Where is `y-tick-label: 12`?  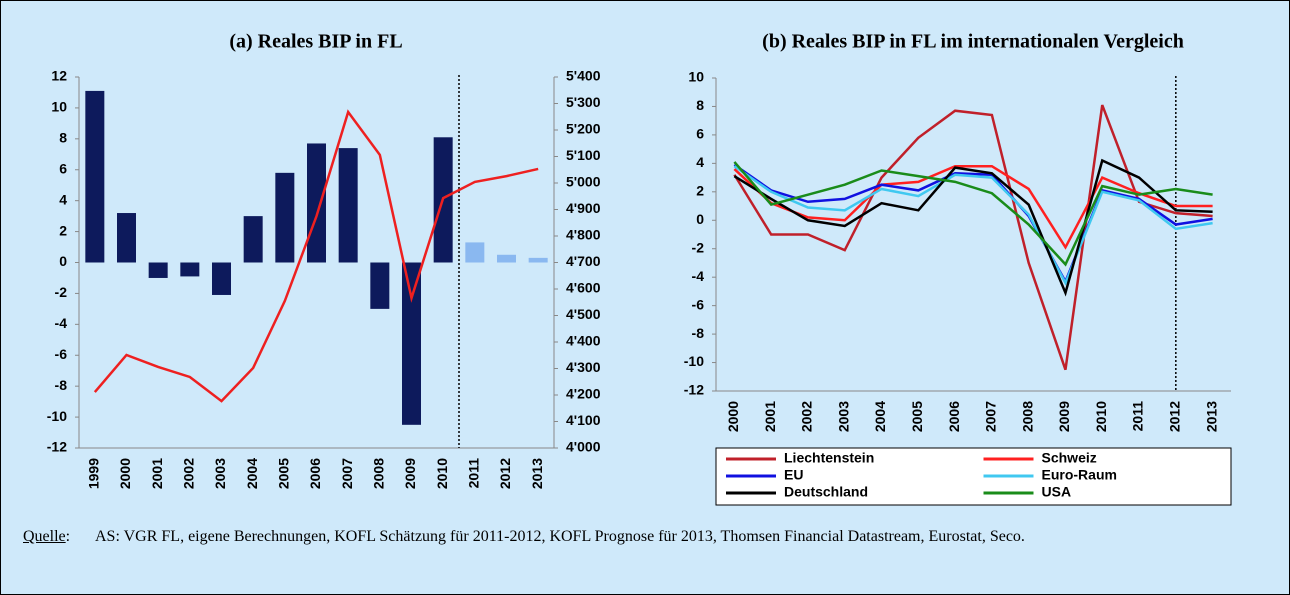 y-tick-label: 12 is located at coordinates (59, 76).